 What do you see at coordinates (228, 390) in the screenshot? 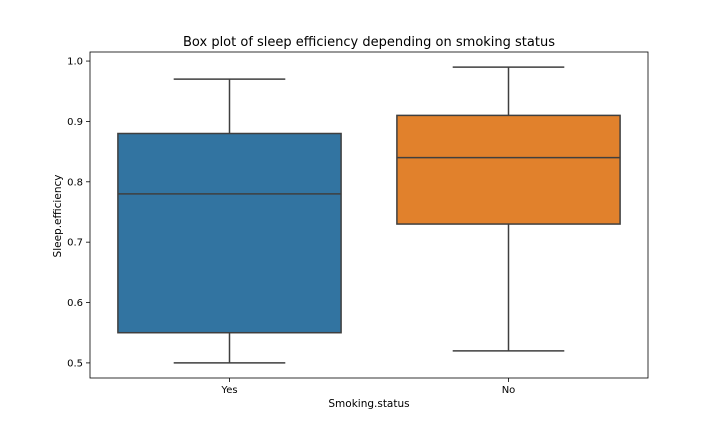
I see `x-tick-label: Yes` at bounding box center [228, 390].